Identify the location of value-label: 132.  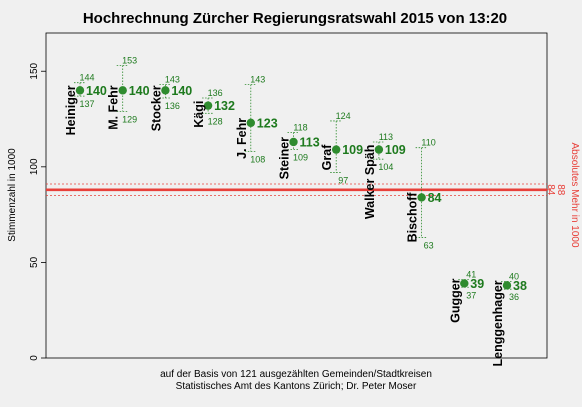
(224, 106).